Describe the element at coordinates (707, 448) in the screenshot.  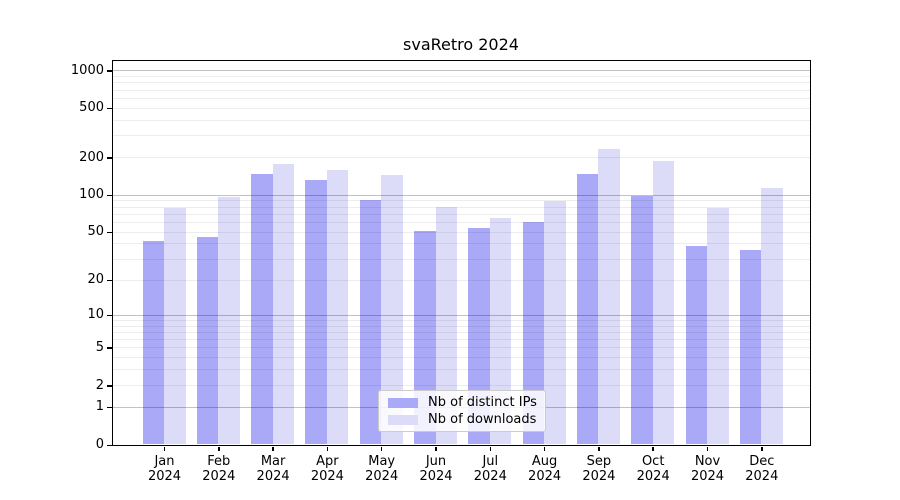
I see `x-tick-nov` at that location.